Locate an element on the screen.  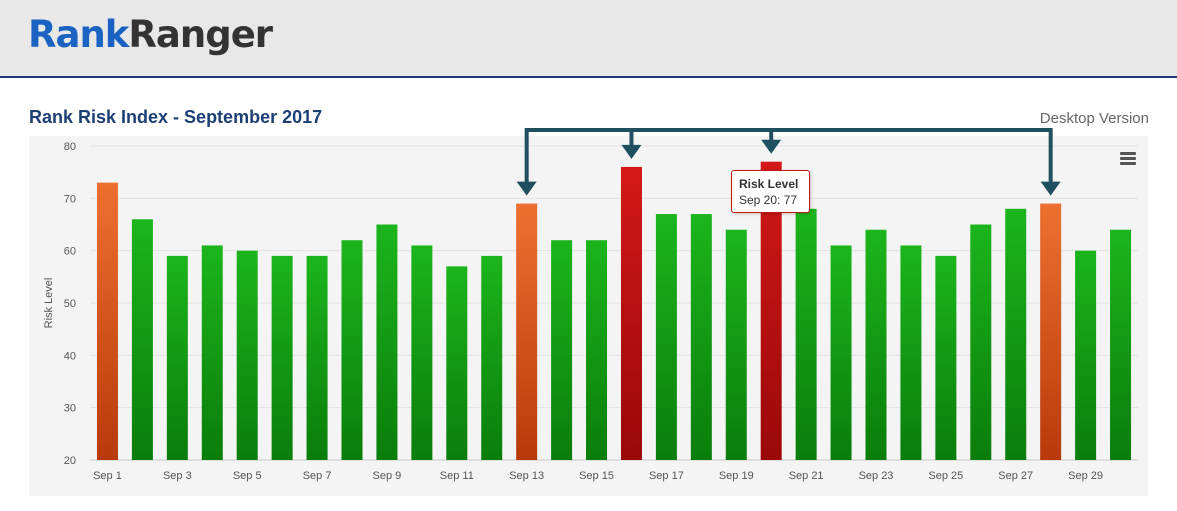
x-tick-label: Sep 27 is located at coordinates (1015, 476).